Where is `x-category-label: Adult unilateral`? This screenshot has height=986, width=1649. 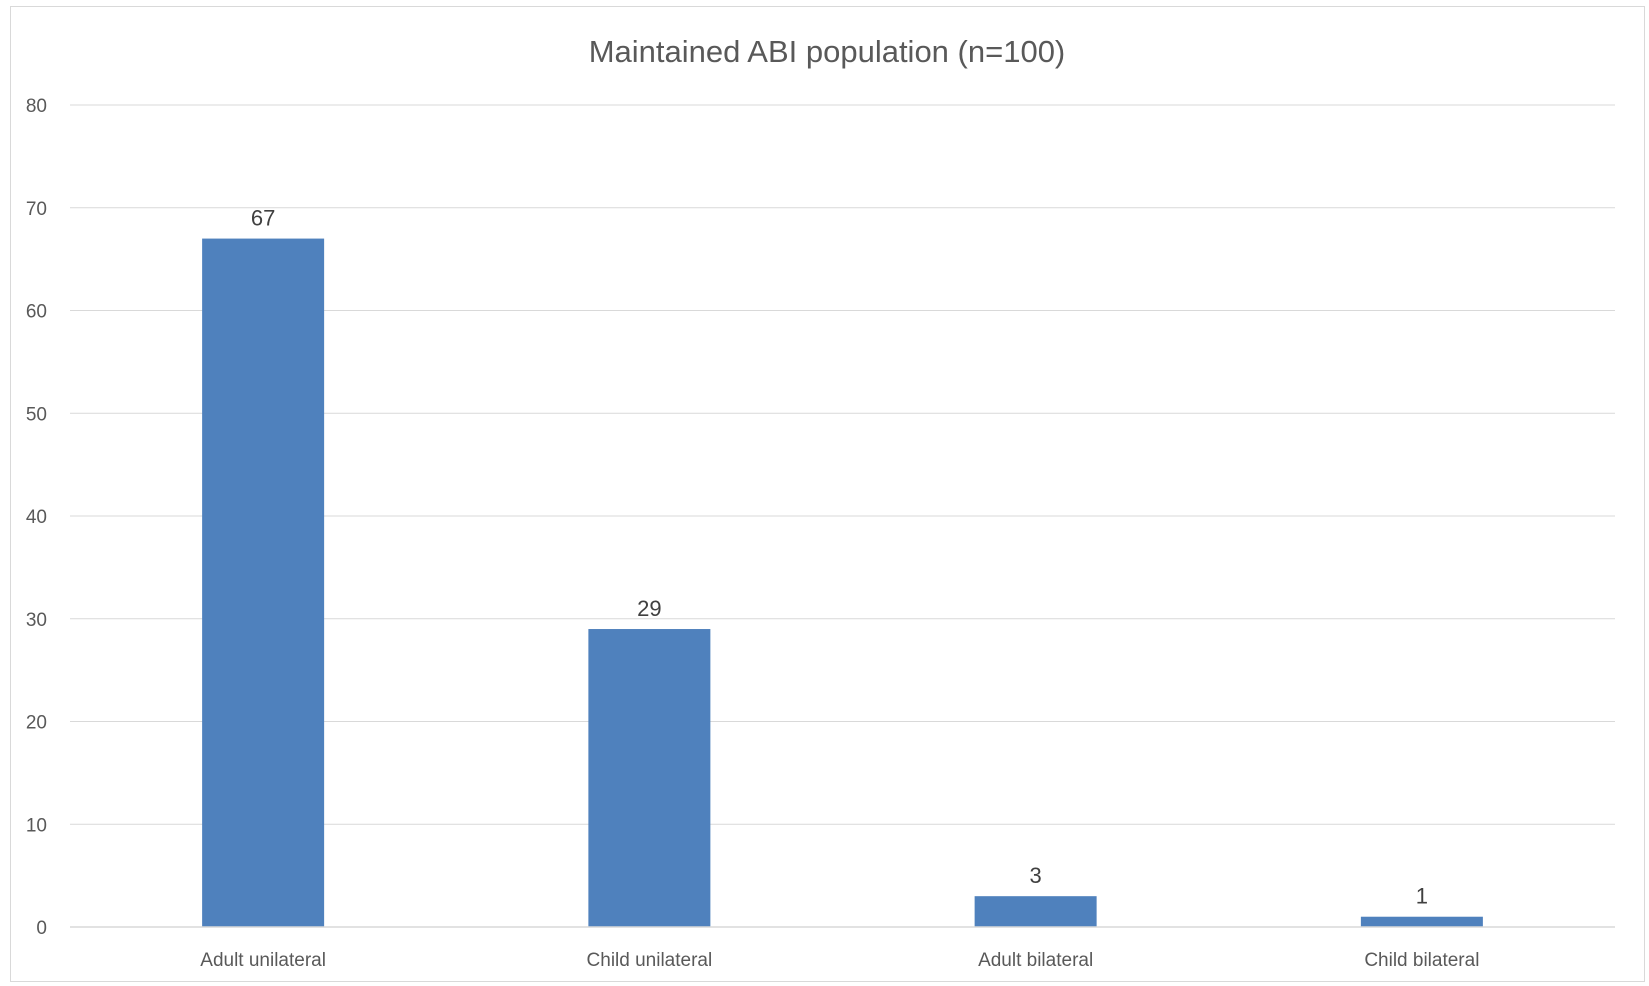 x-category-label: Adult unilateral is located at coordinates (263, 960).